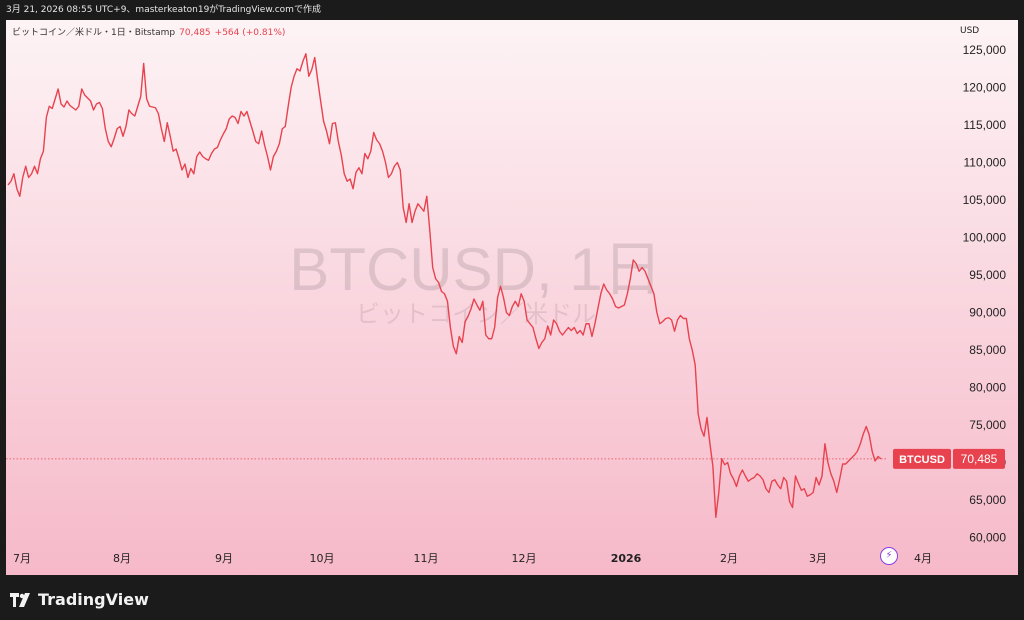 This screenshot has width=1024, height=620. I want to click on price-label-value: 70,485, so click(979, 459).